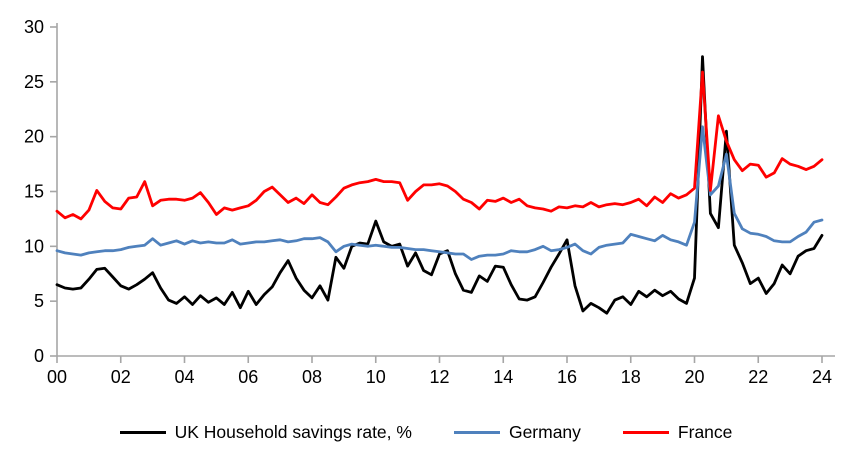 The width and height of the screenshot is (852, 476). What do you see at coordinates (39, 301) in the screenshot?
I see `y-tick-label: 5` at bounding box center [39, 301].